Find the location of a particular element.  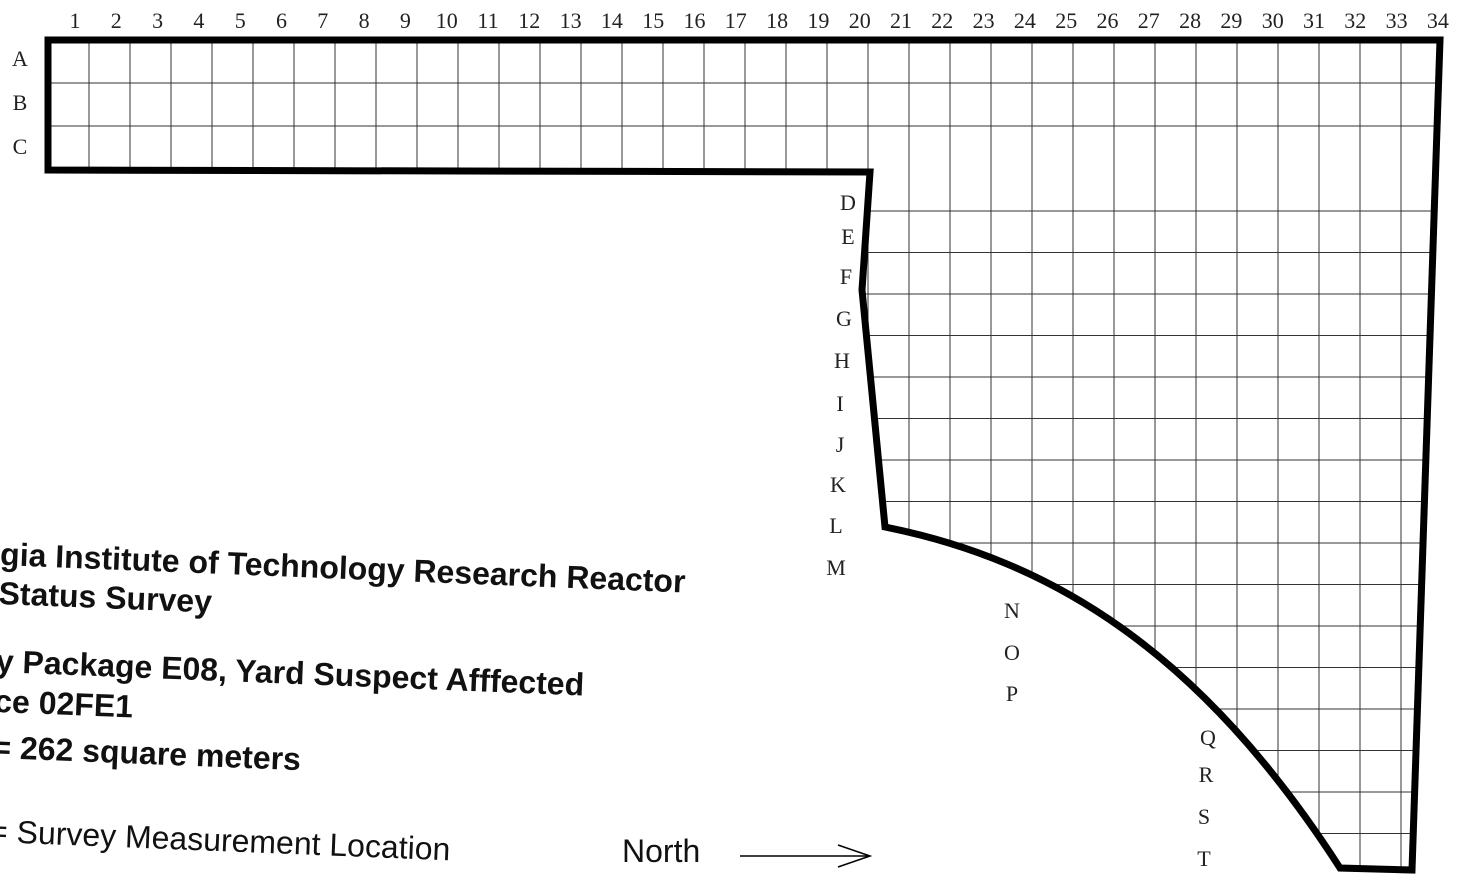

column-label: 9 is located at coordinates (405, 20).